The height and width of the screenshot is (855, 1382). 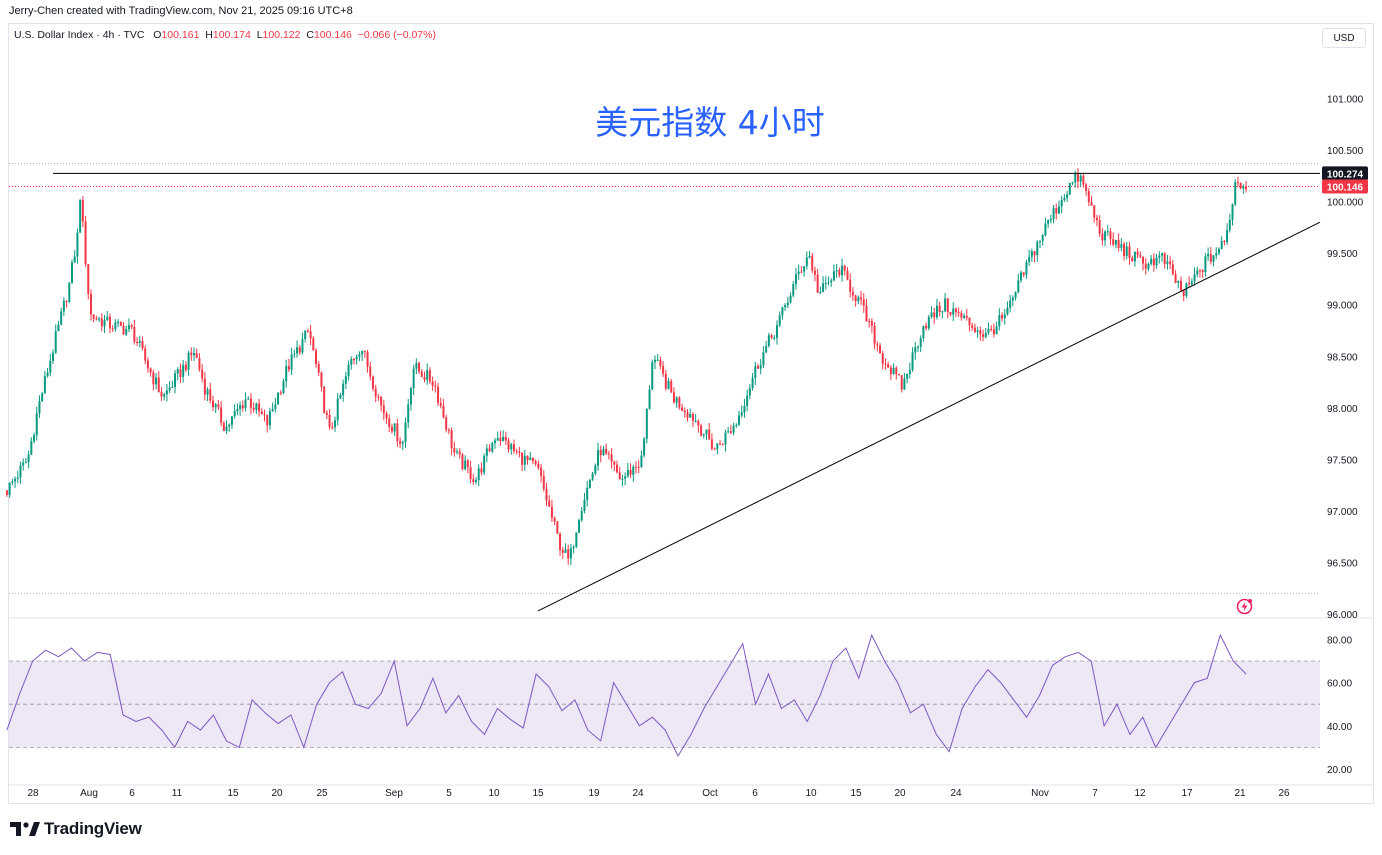 I want to click on alert-lightning-icon, so click(x=1244, y=606).